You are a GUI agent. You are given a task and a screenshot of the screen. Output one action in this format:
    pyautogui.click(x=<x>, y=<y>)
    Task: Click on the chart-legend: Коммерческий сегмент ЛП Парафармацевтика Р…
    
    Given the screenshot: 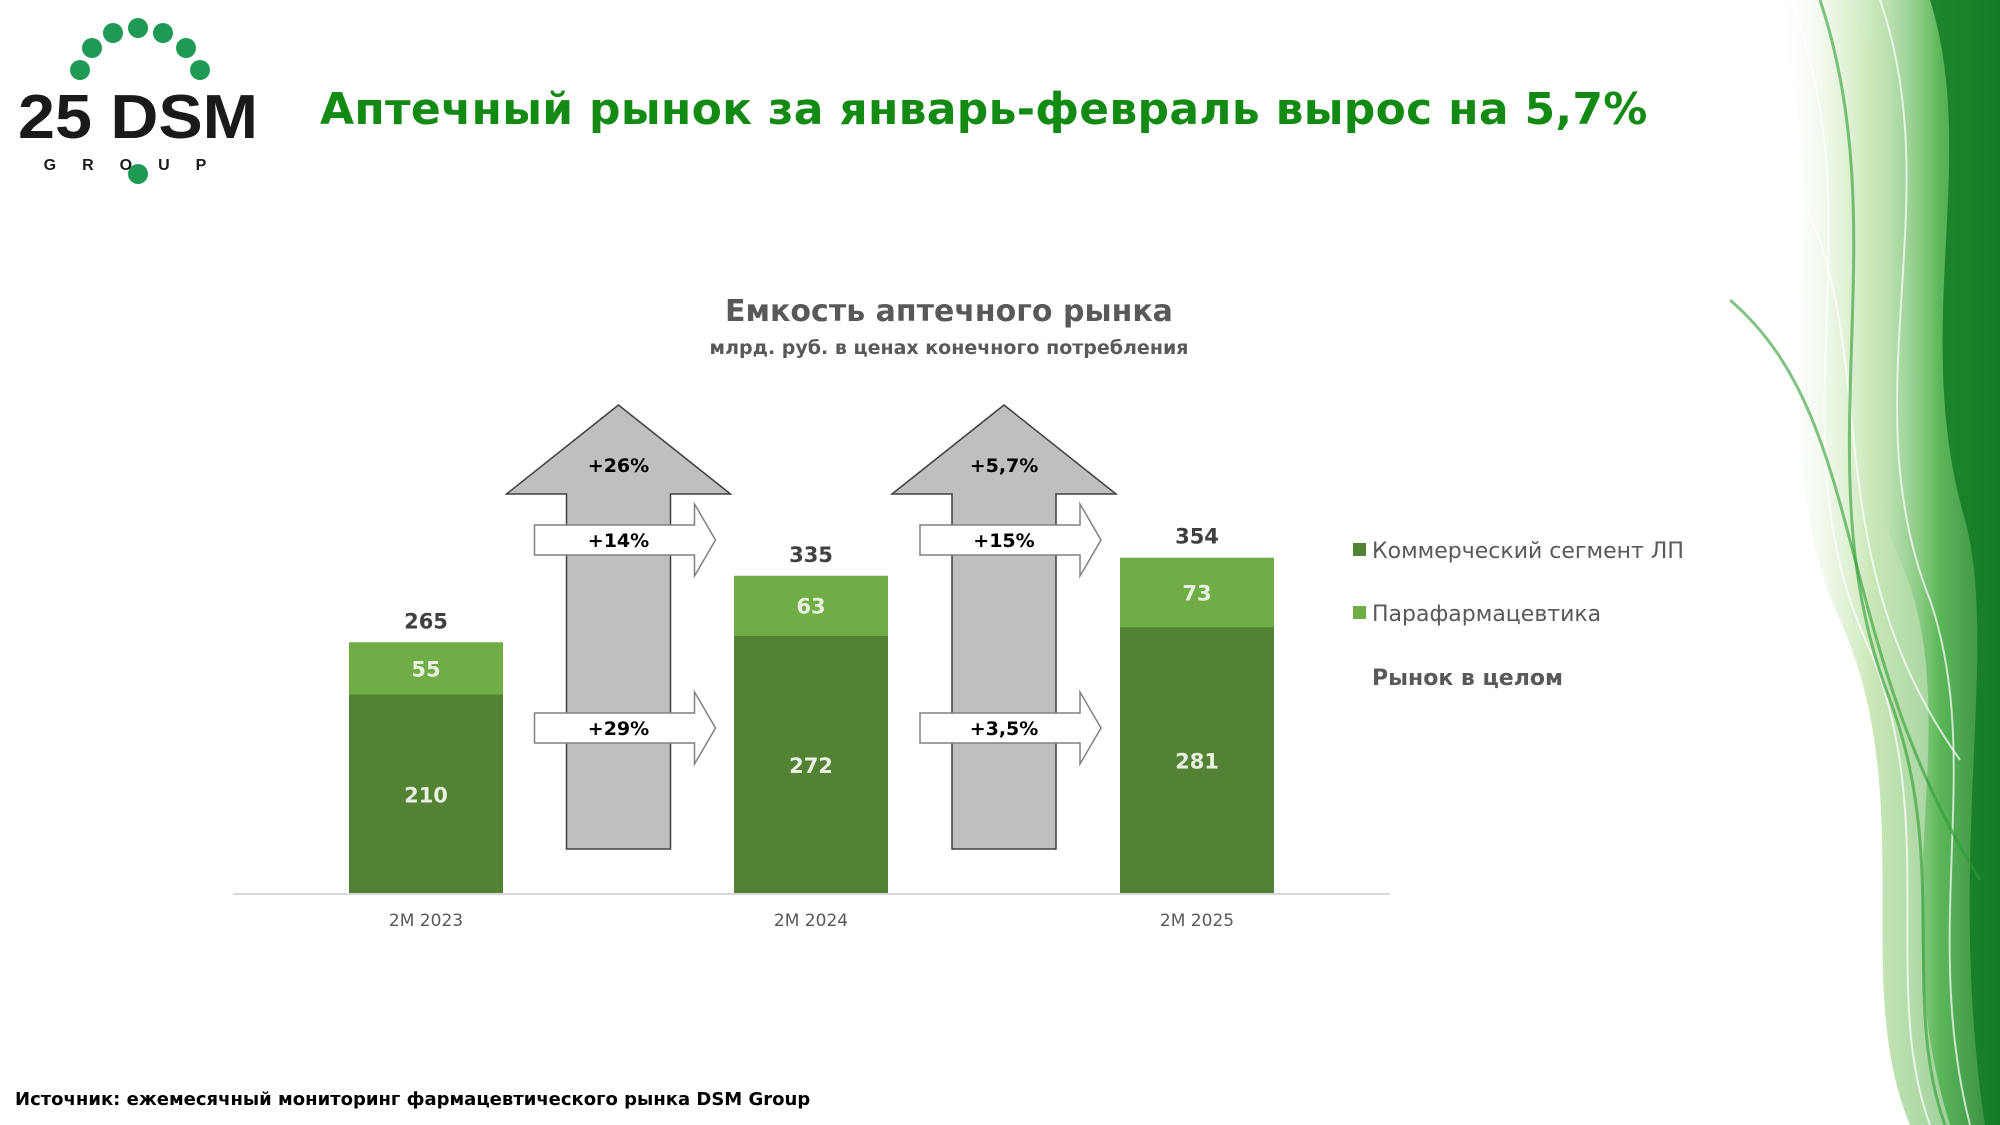 What is the action you would take?
    pyautogui.click(x=1518, y=615)
    